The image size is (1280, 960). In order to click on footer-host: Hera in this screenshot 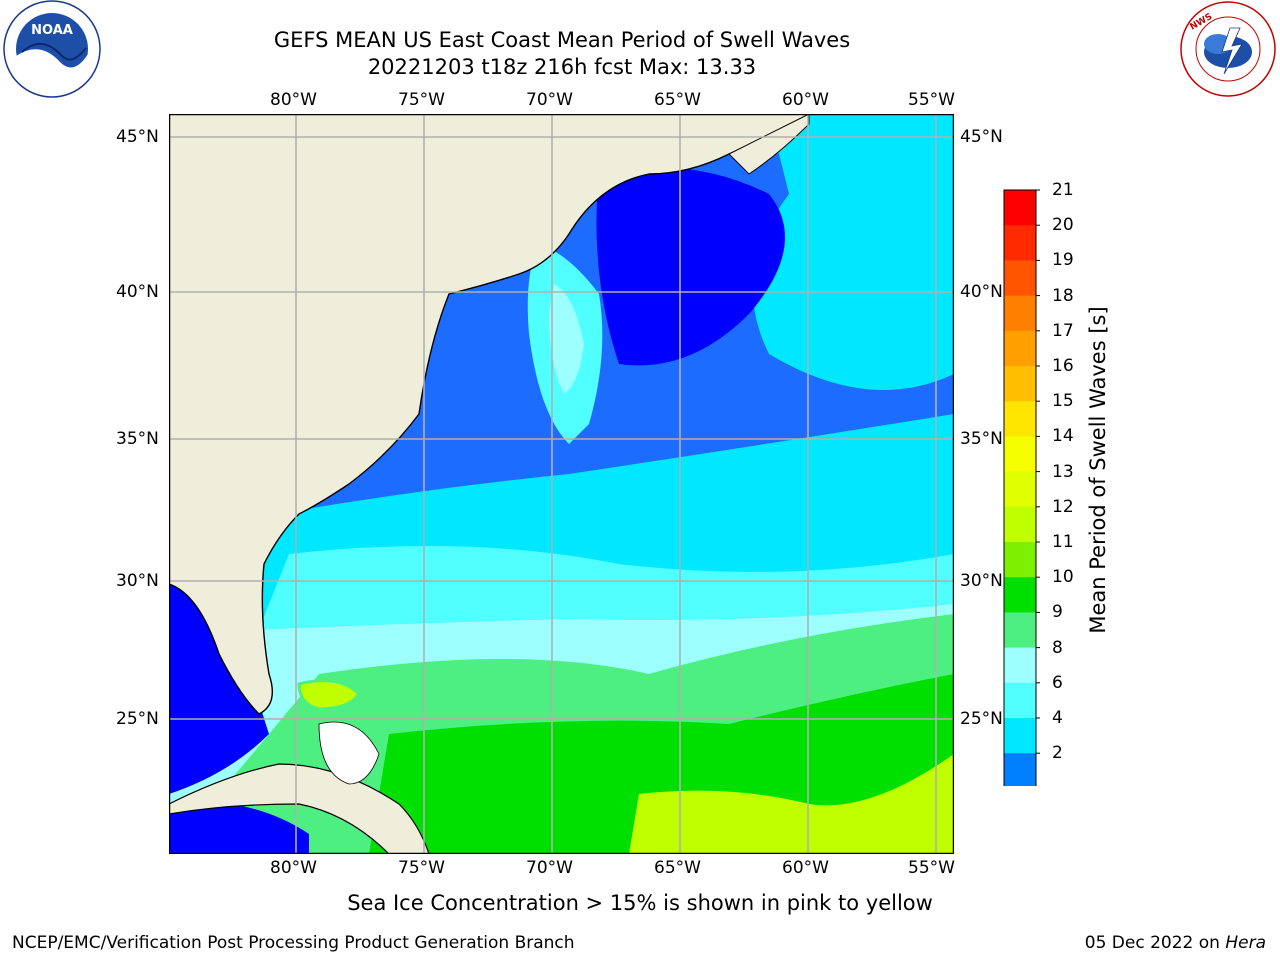, I will do `click(1245, 943)`.